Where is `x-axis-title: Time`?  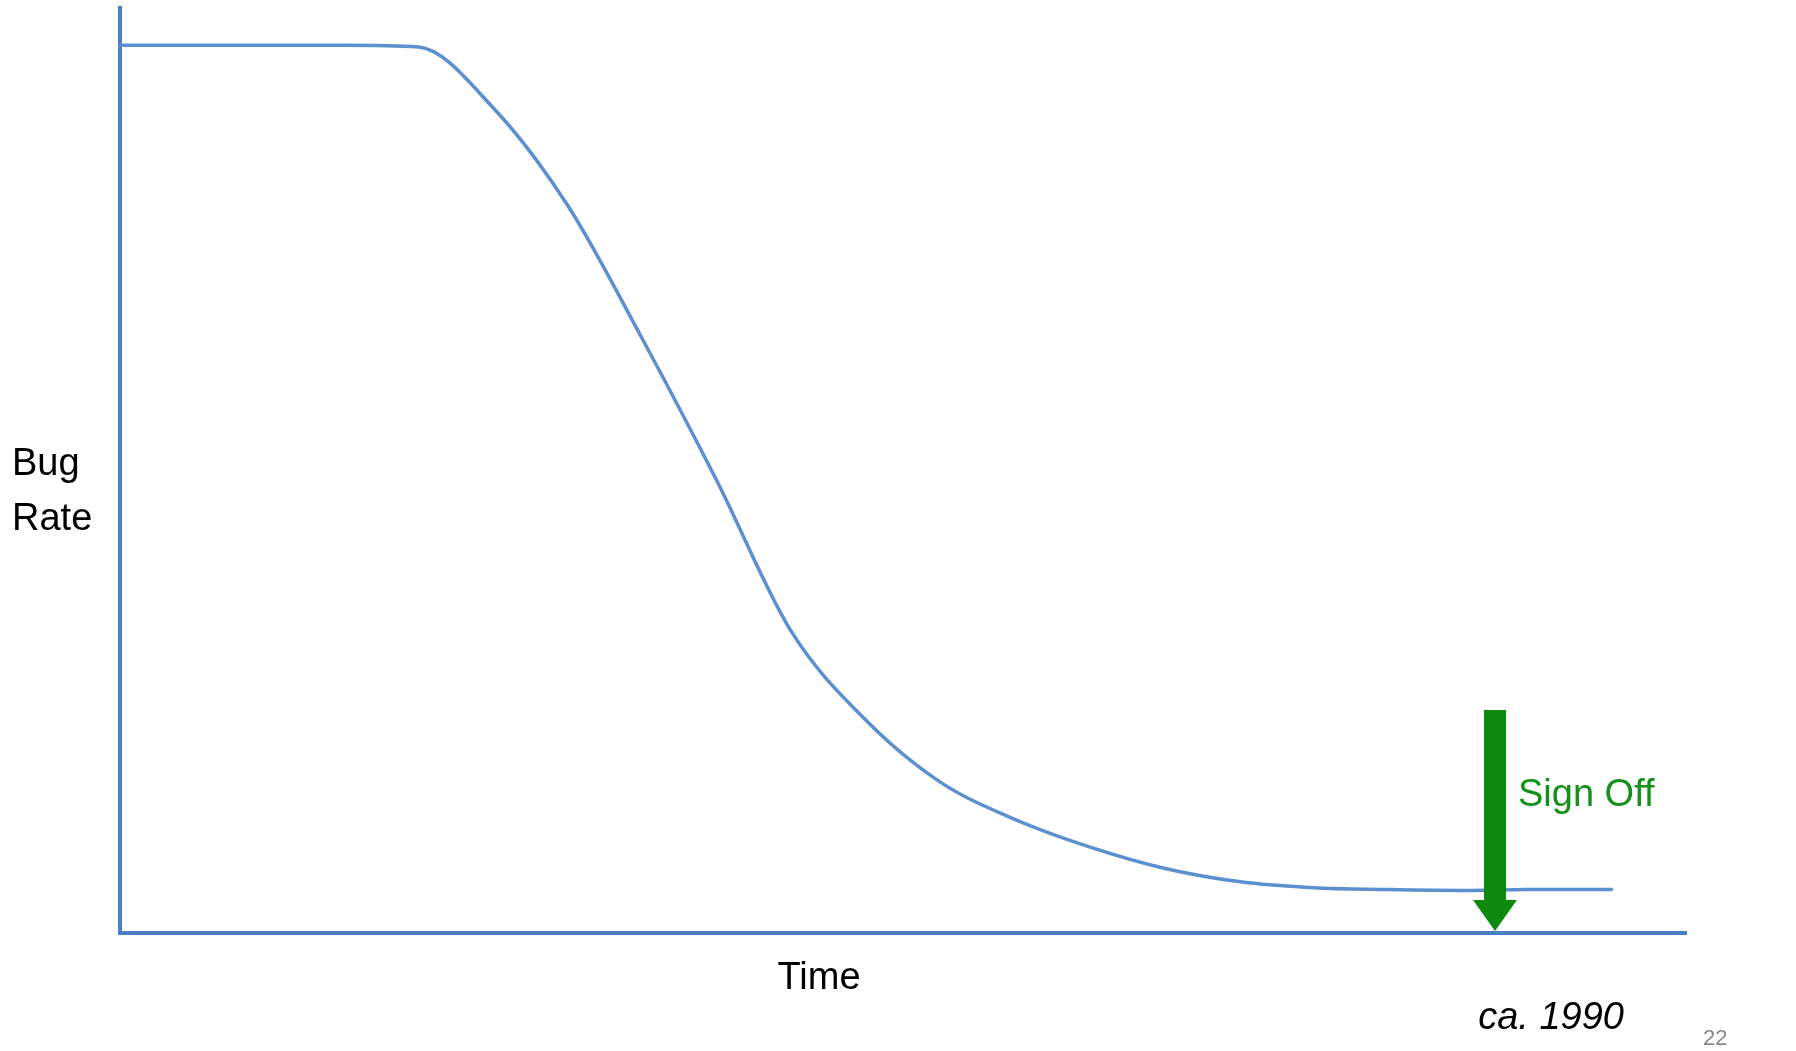 x-axis-title: Time is located at coordinates (819, 976).